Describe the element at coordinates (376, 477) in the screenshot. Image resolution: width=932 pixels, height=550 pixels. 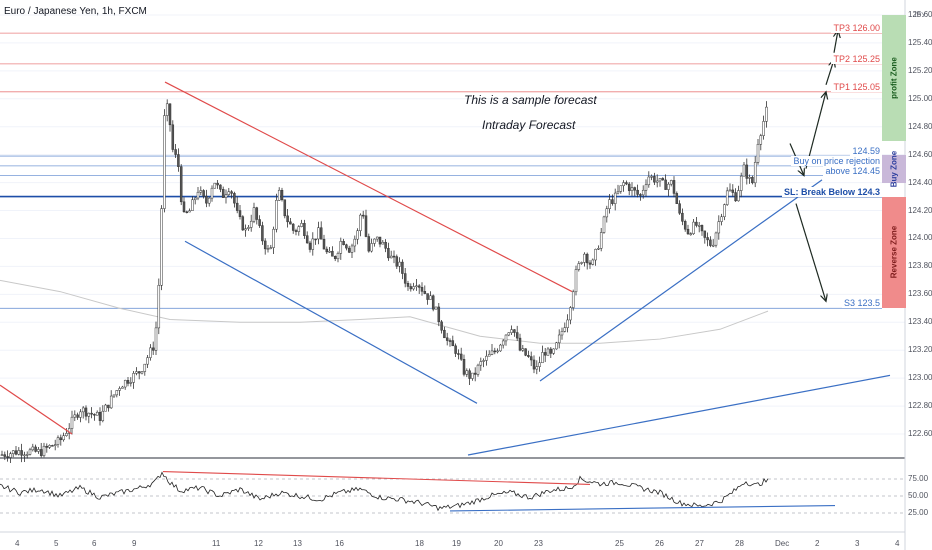
I see `rsi-divergence-red` at that location.